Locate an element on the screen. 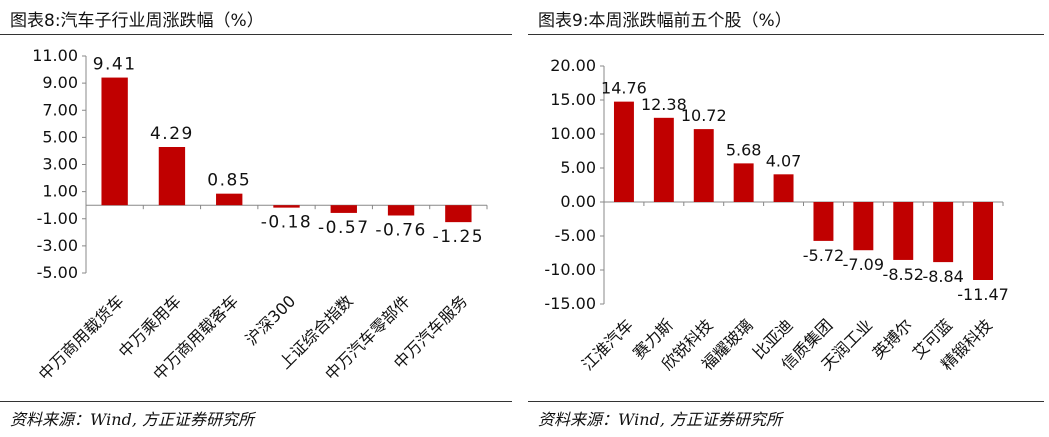 This screenshot has width=1049, height=437. data-label: -0.76 is located at coordinates (401, 230).